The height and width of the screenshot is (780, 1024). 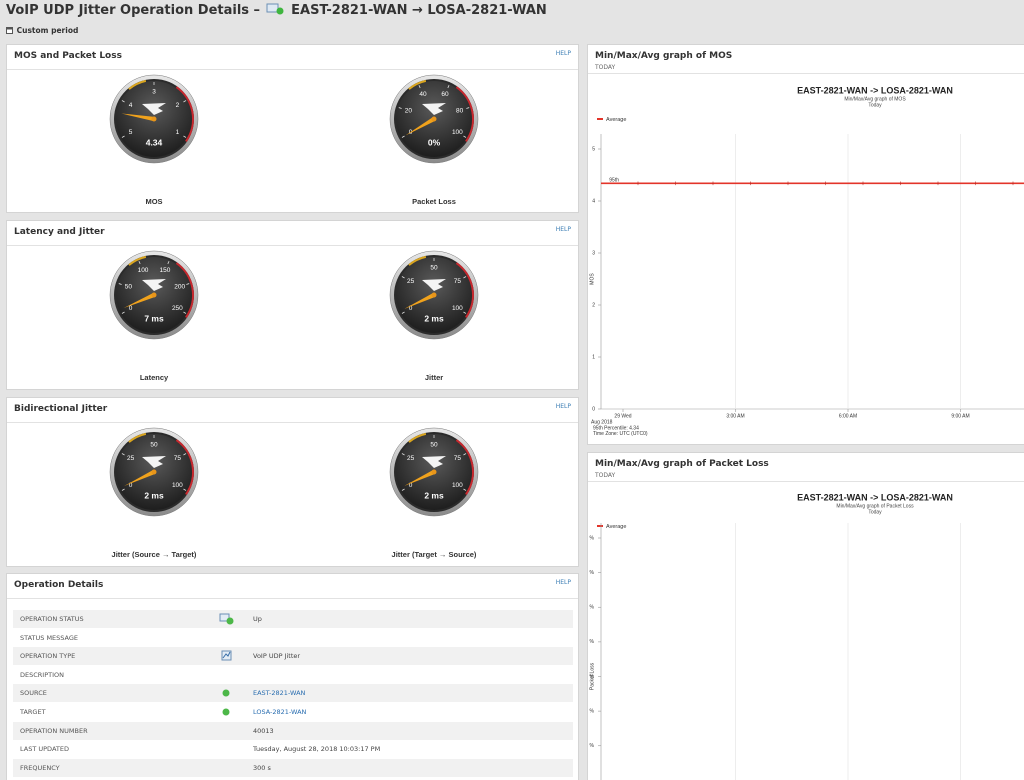 What do you see at coordinates (47, 30) in the screenshot?
I see `custom-period-text: Custom period` at bounding box center [47, 30].